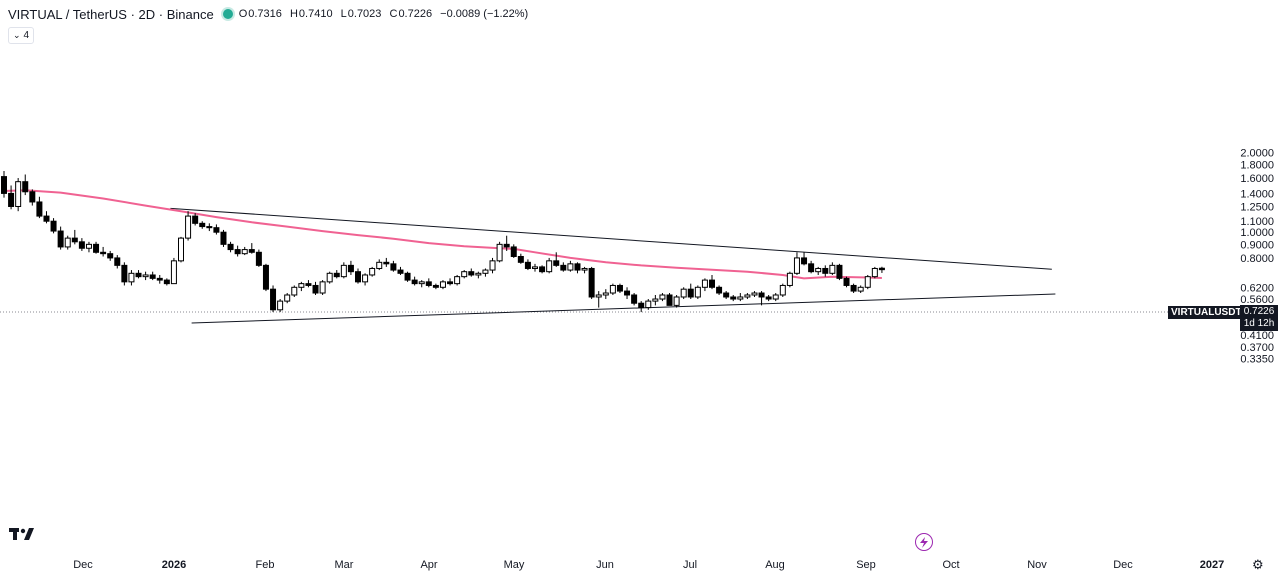 This screenshot has height=573, width=1280. What do you see at coordinates (111, 14) in the screenshot?
I see `symbol-title: VIRTUAL / TetherUS · 2D · Binance` at bounding box center [111, 14].